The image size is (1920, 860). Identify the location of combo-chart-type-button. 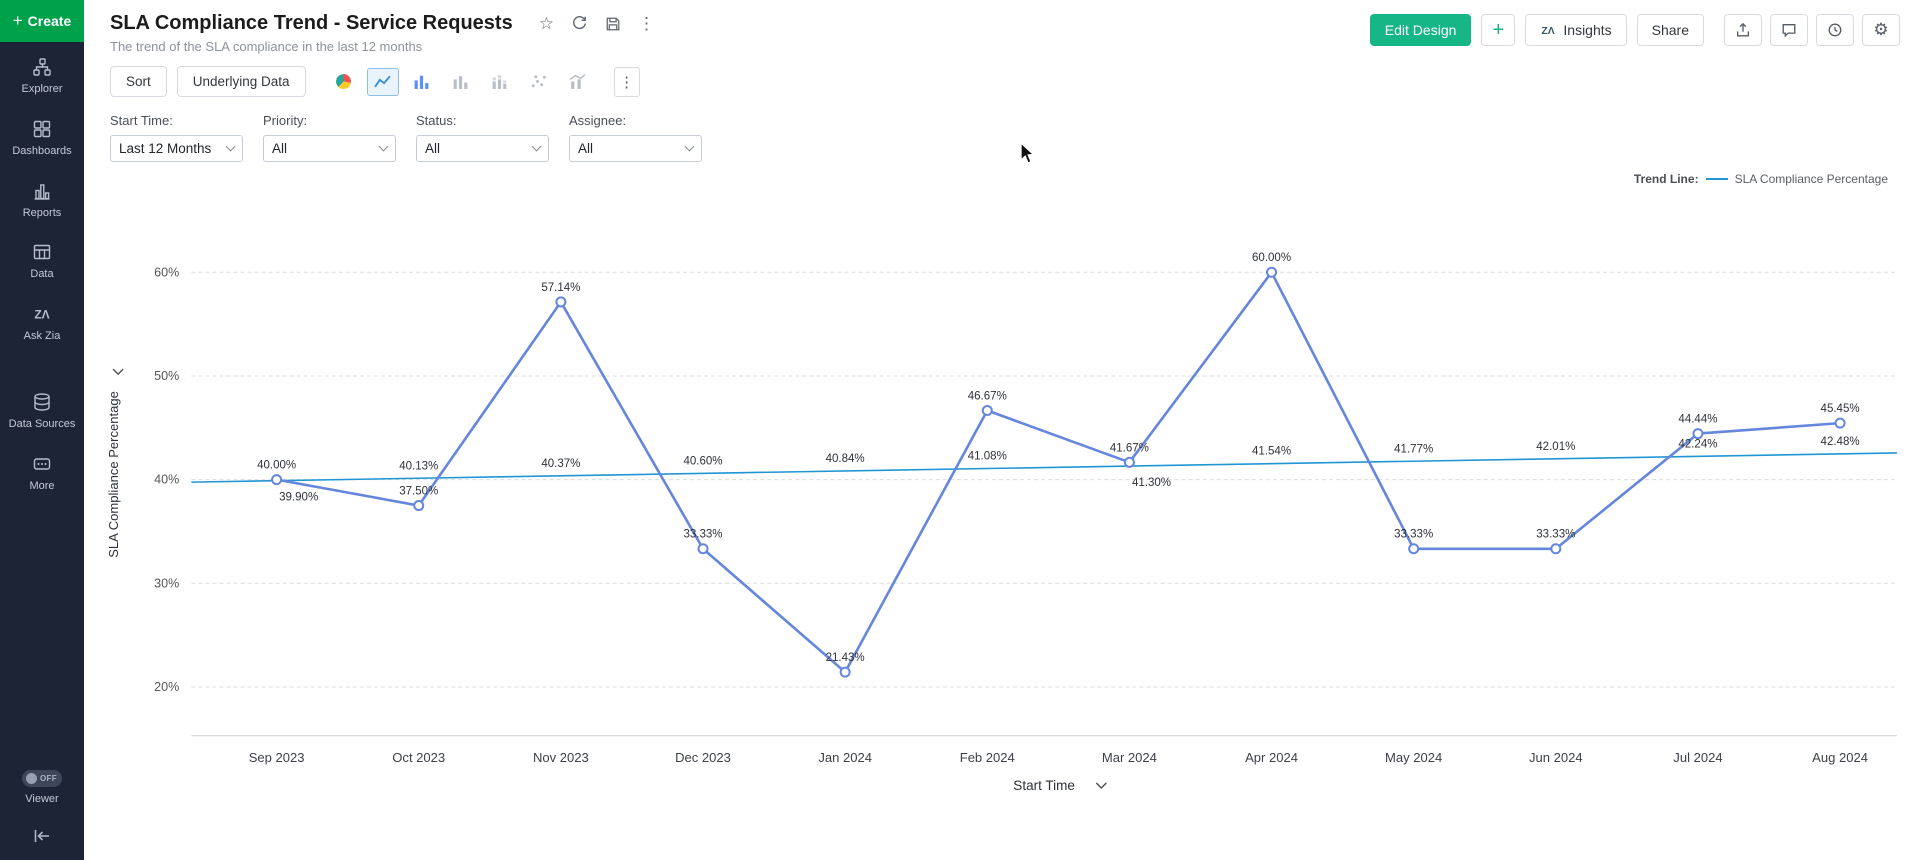
(578, 82).